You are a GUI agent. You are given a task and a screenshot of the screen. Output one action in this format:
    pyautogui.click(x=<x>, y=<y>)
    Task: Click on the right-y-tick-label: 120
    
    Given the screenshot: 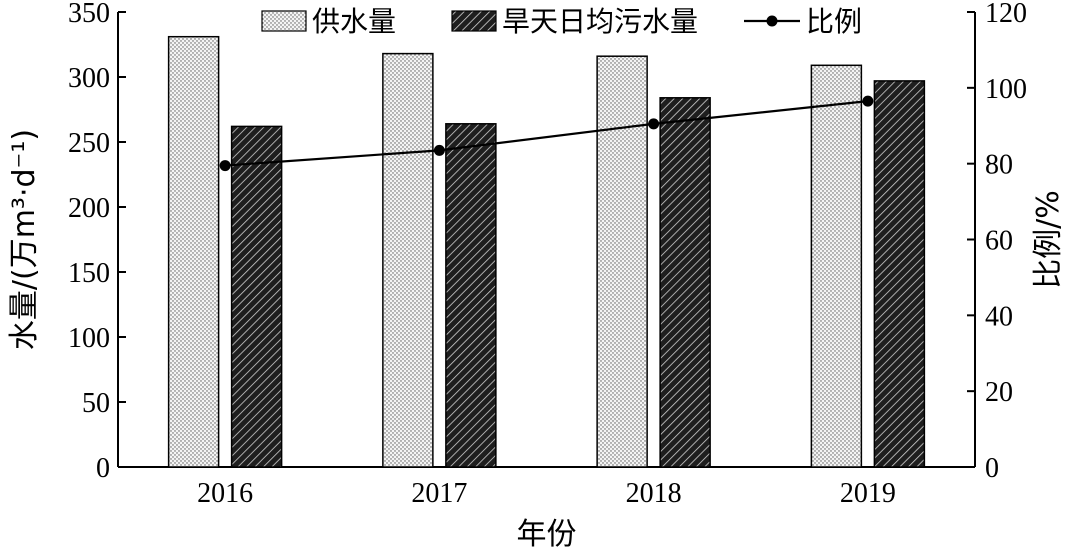 What is the action you would take?
    pyautogui.click(x=1006, y=14)
    